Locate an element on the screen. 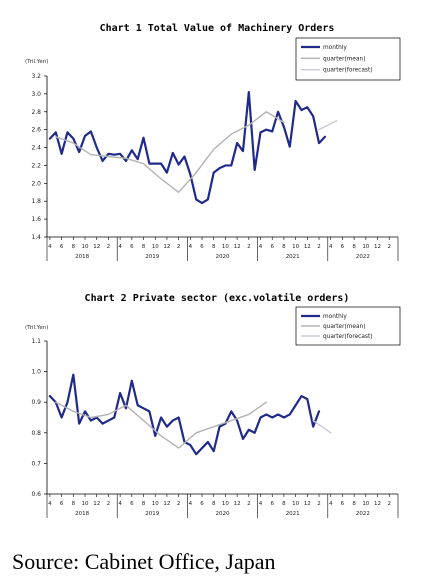  chart-title: Chart 1 Total Value of Machinery Orders is located at coordinates (217, 28).